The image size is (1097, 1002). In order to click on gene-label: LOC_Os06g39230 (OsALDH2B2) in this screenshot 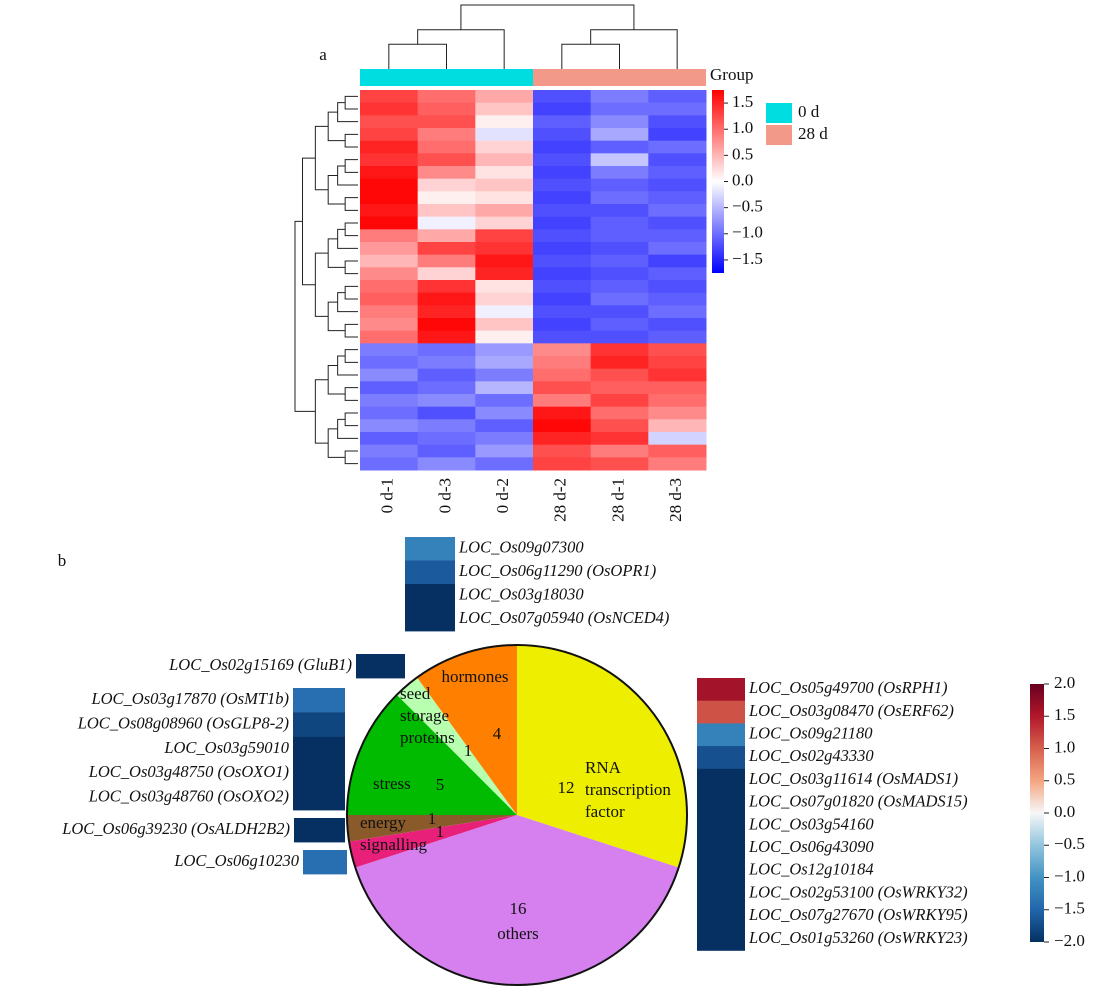, I will do `click(175, 828)`.